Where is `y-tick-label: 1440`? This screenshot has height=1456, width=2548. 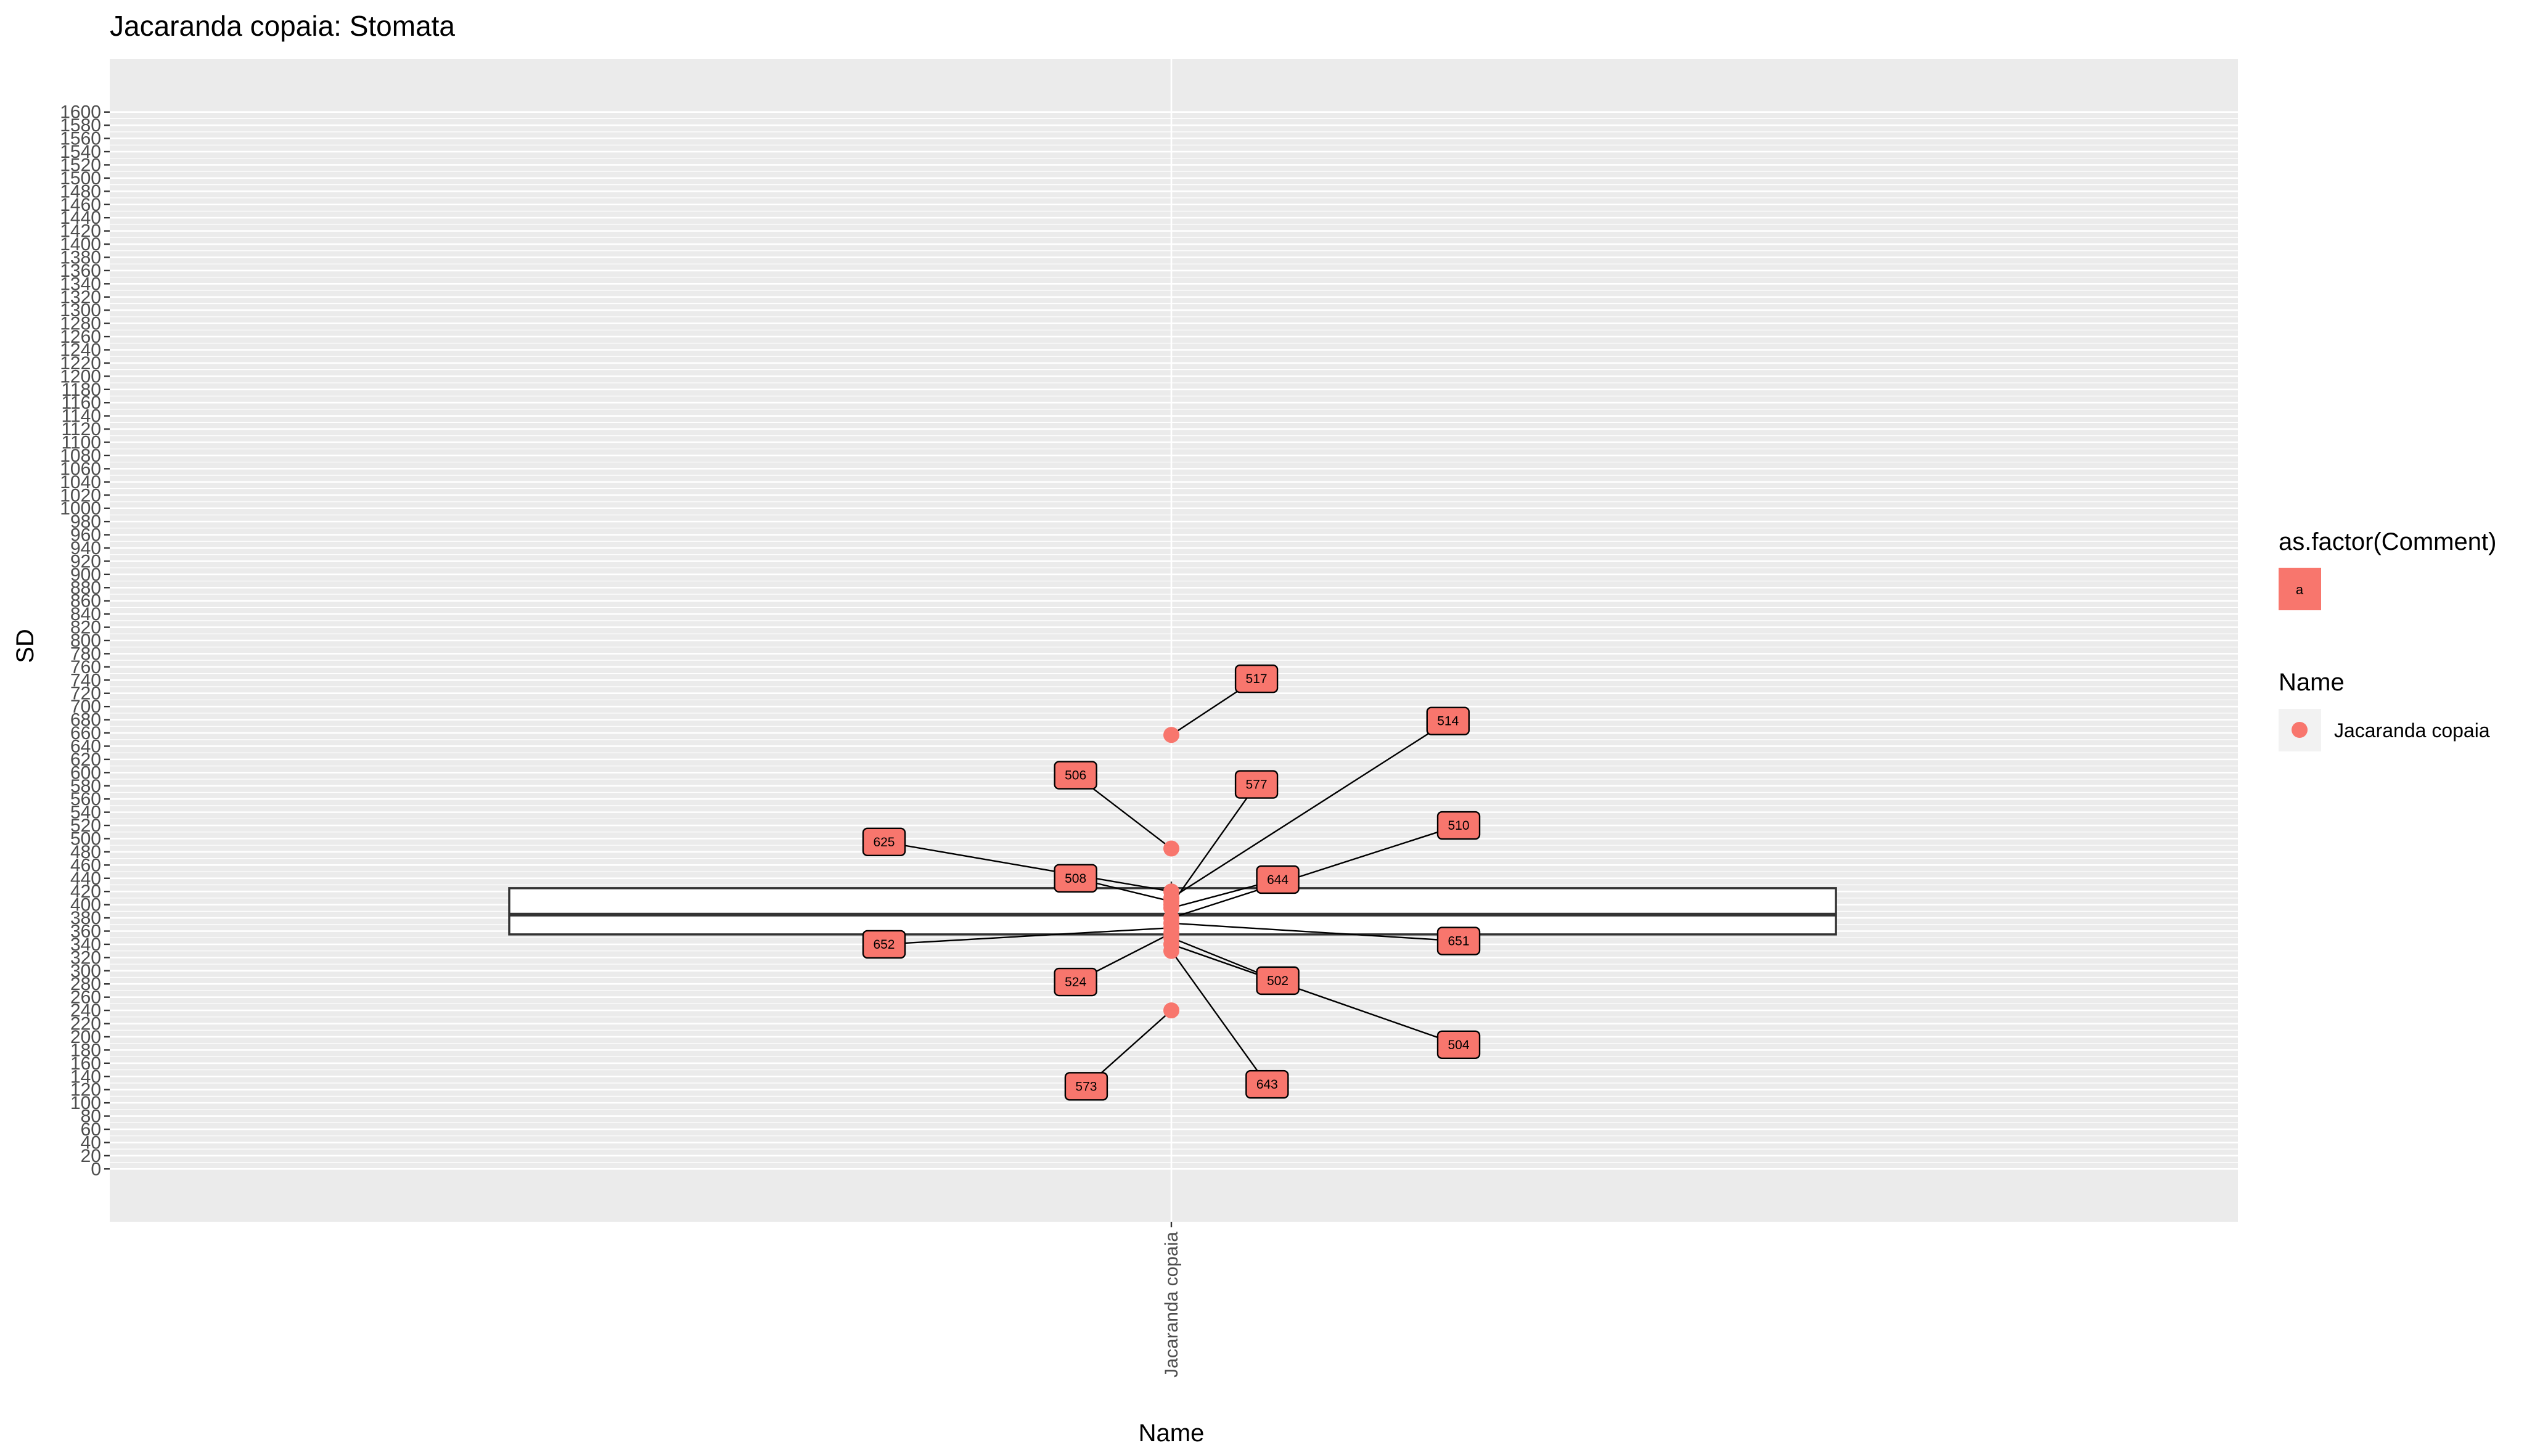 y-tick-label: 1440 is located at coordinates (80, 218).